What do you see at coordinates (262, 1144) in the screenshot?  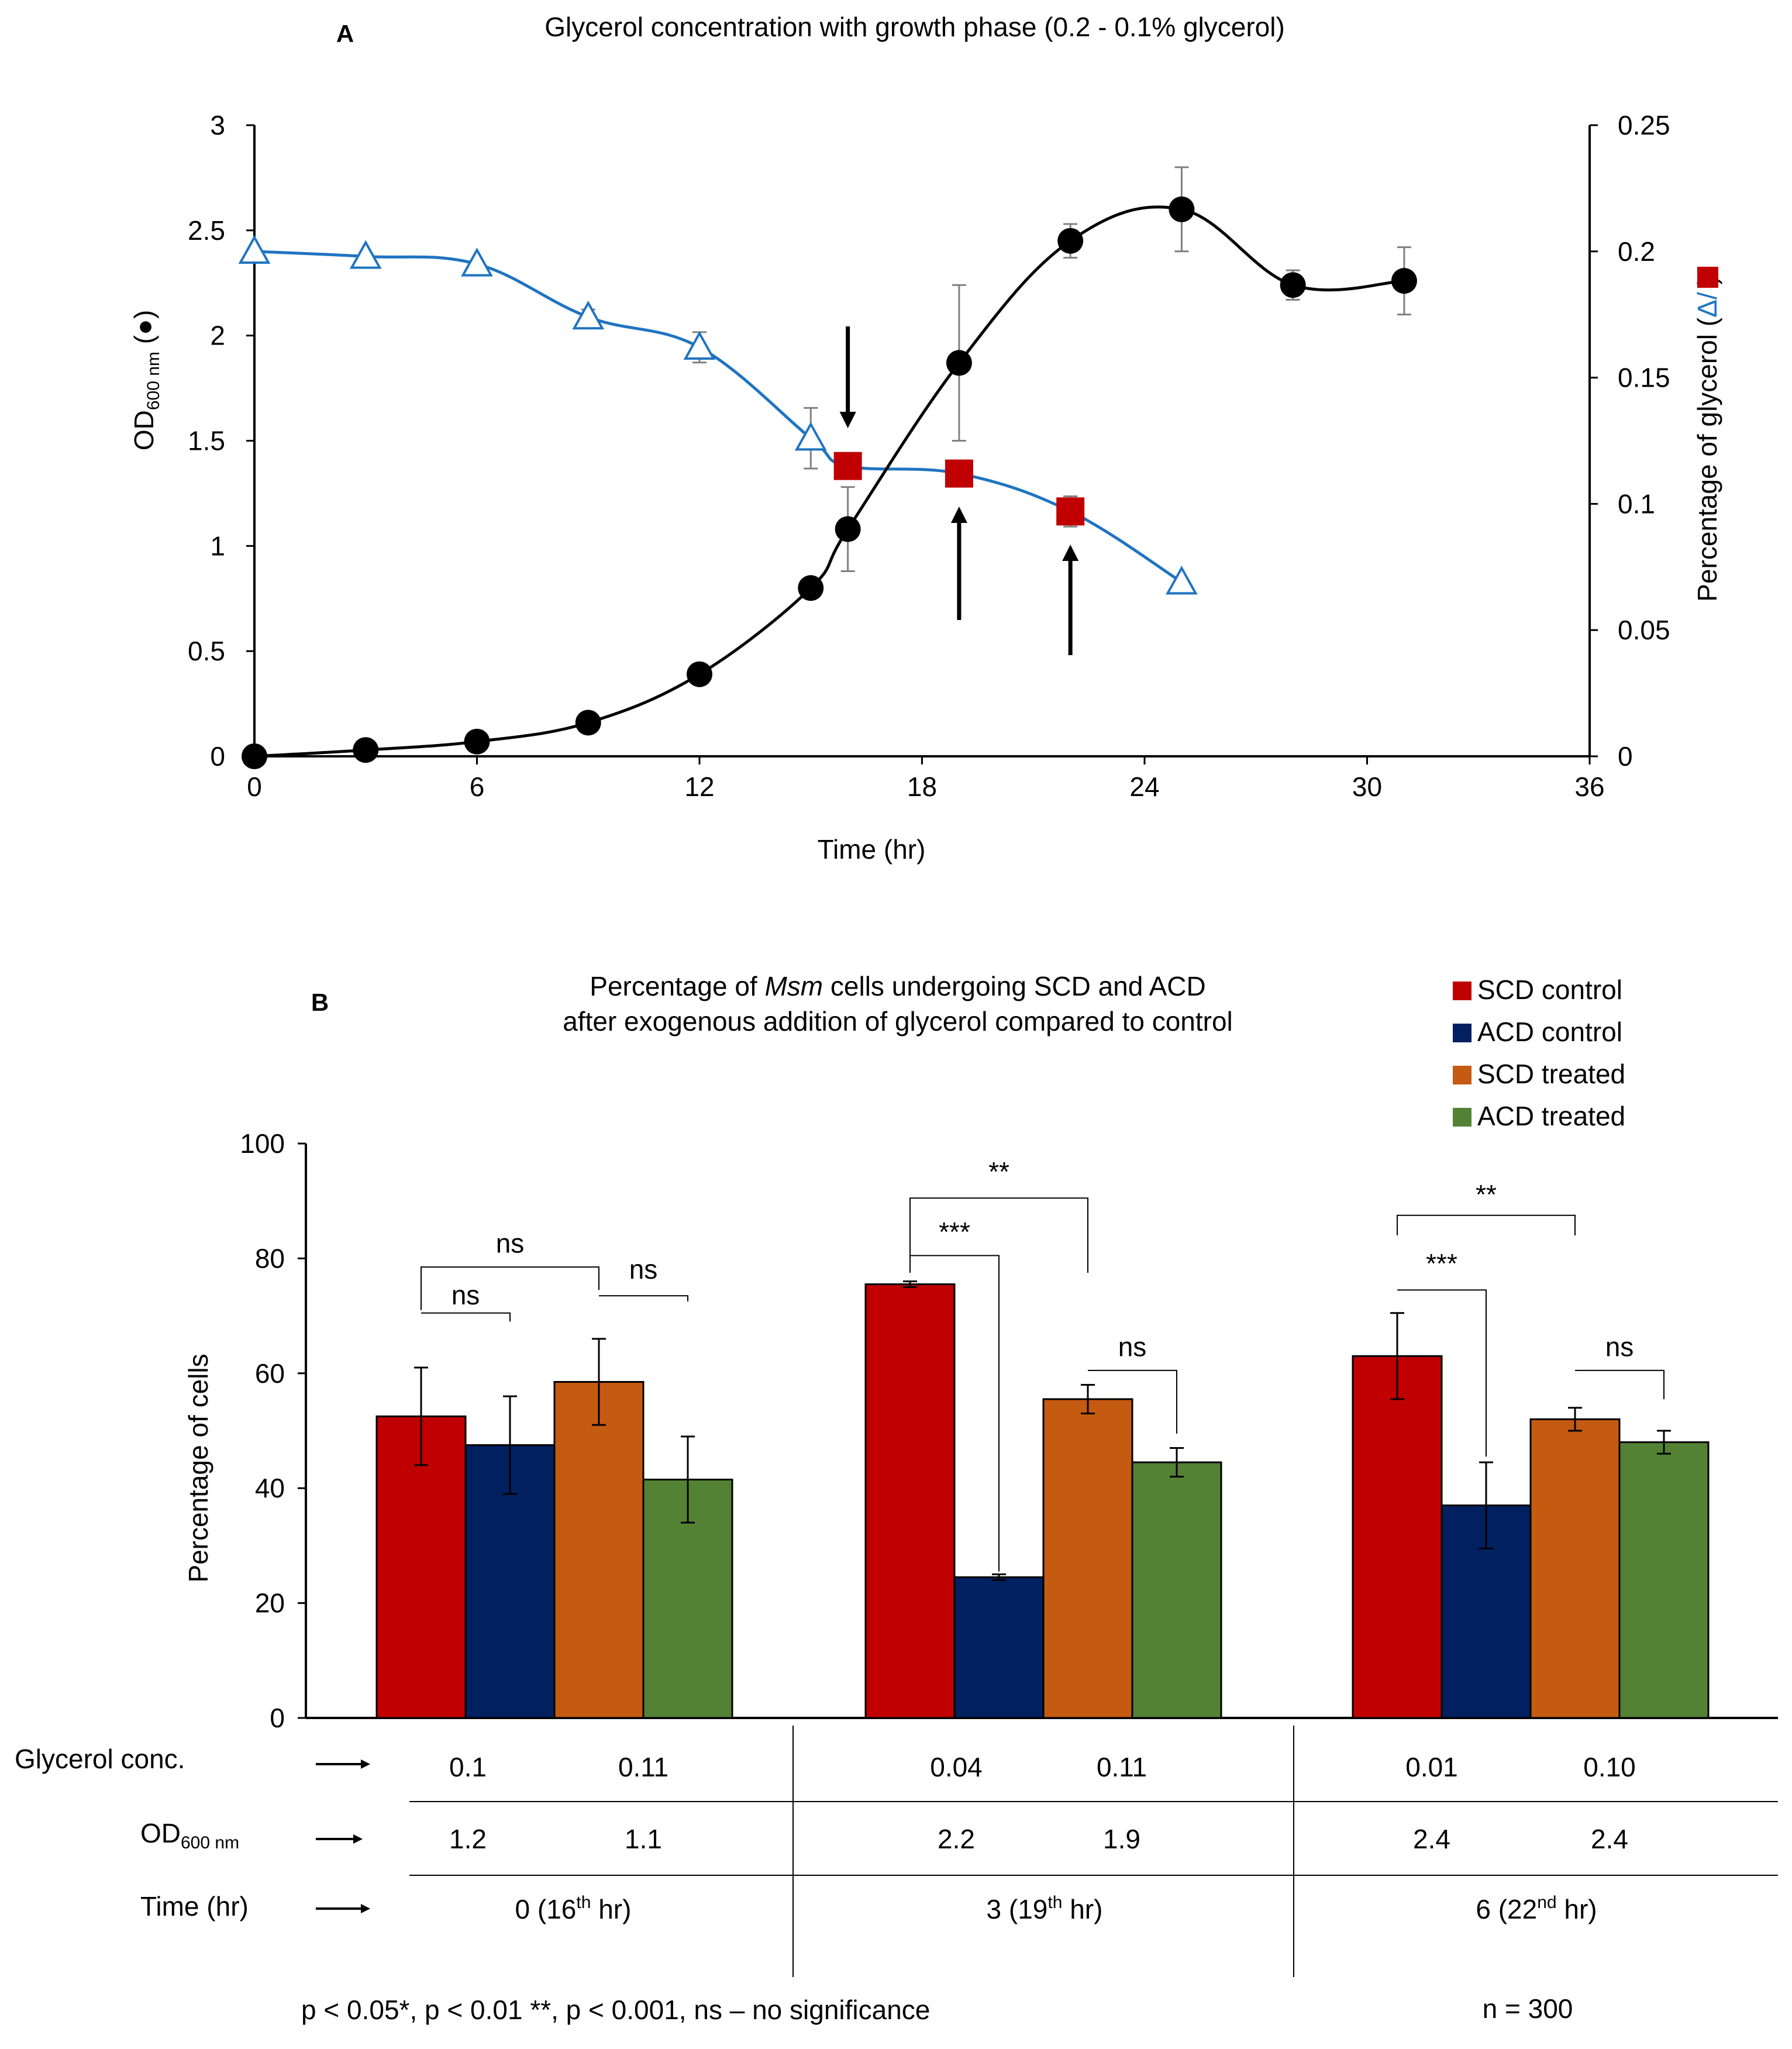 I see `y-tick-label: 100` at bounding box center [262, 1144].